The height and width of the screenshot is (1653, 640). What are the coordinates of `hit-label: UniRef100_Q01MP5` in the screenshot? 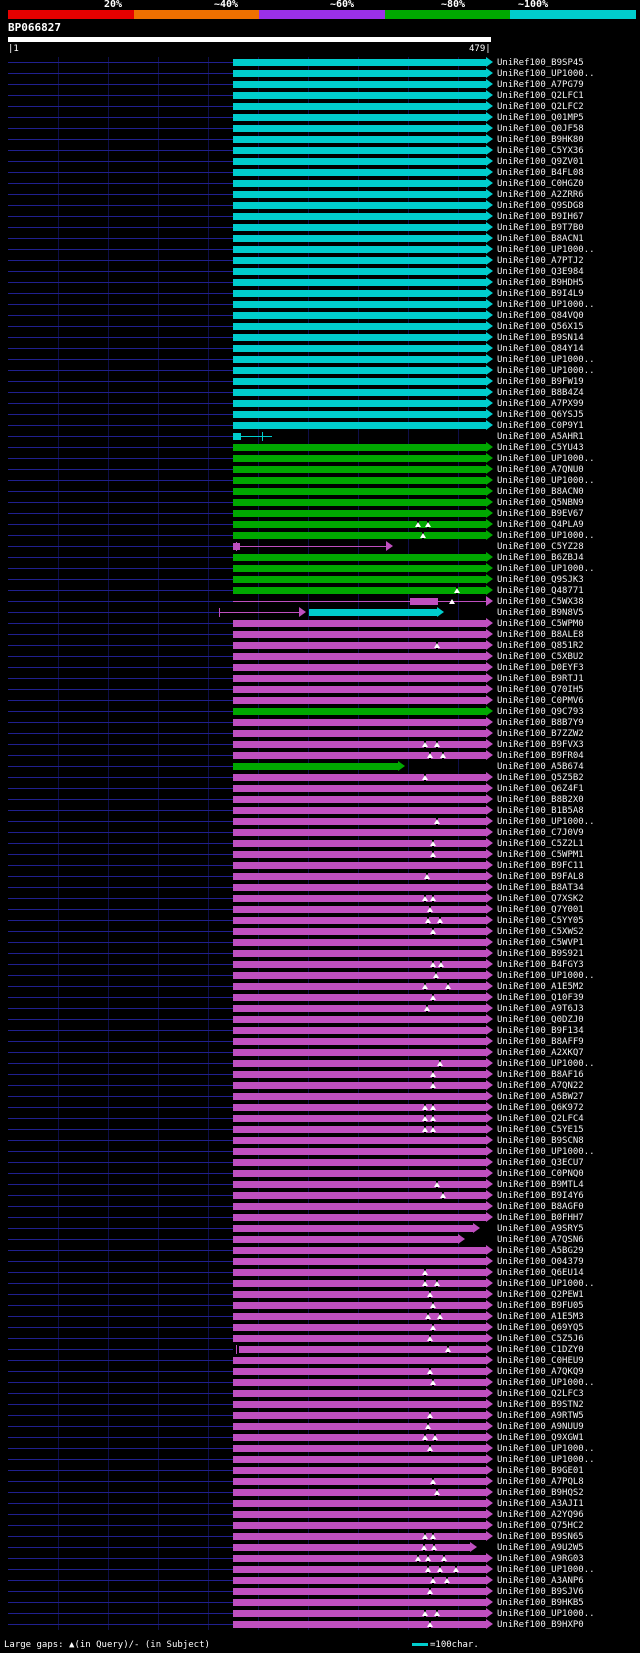 It's located at (540, 118).